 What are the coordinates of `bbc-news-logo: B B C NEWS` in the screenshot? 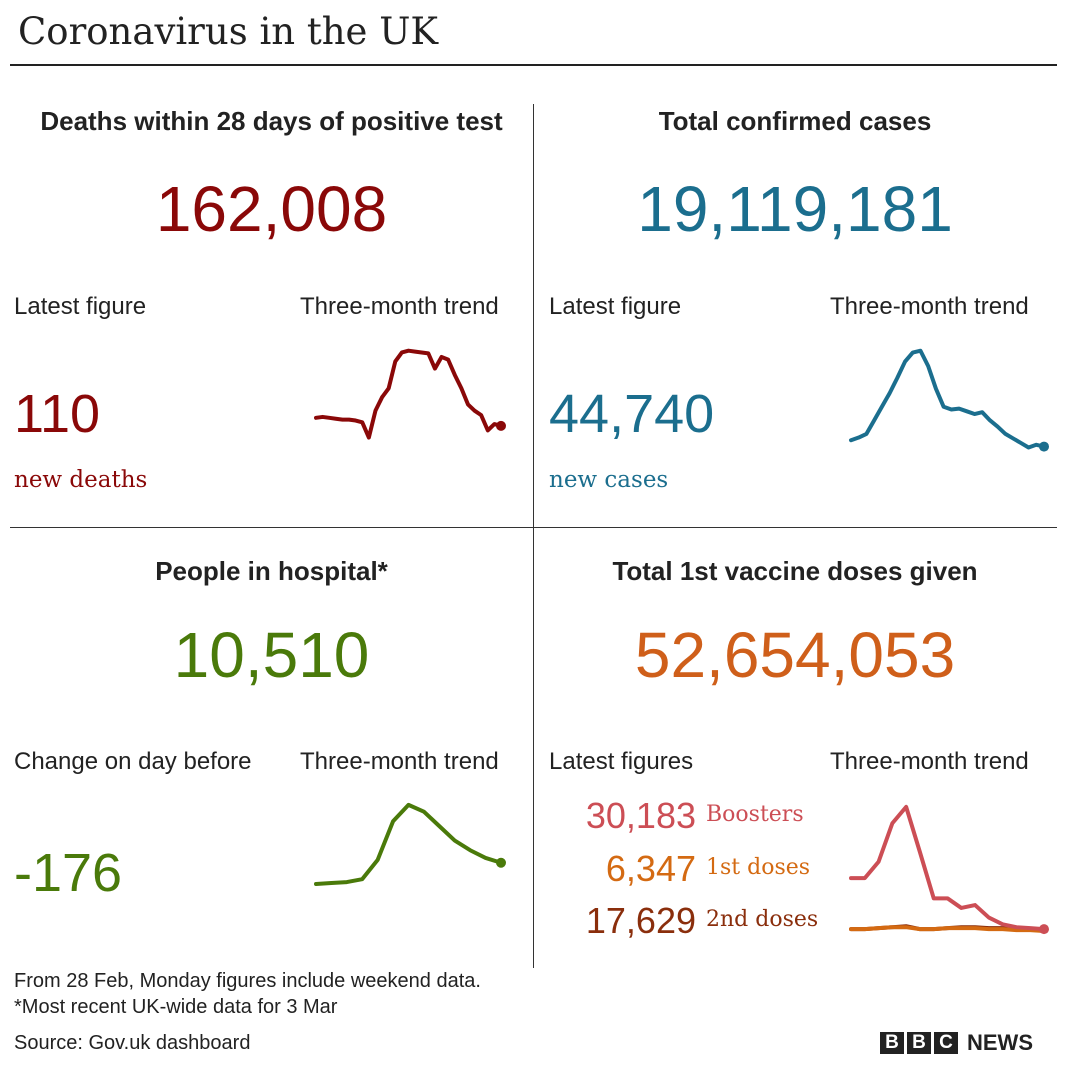 It's located at (956, 1043).